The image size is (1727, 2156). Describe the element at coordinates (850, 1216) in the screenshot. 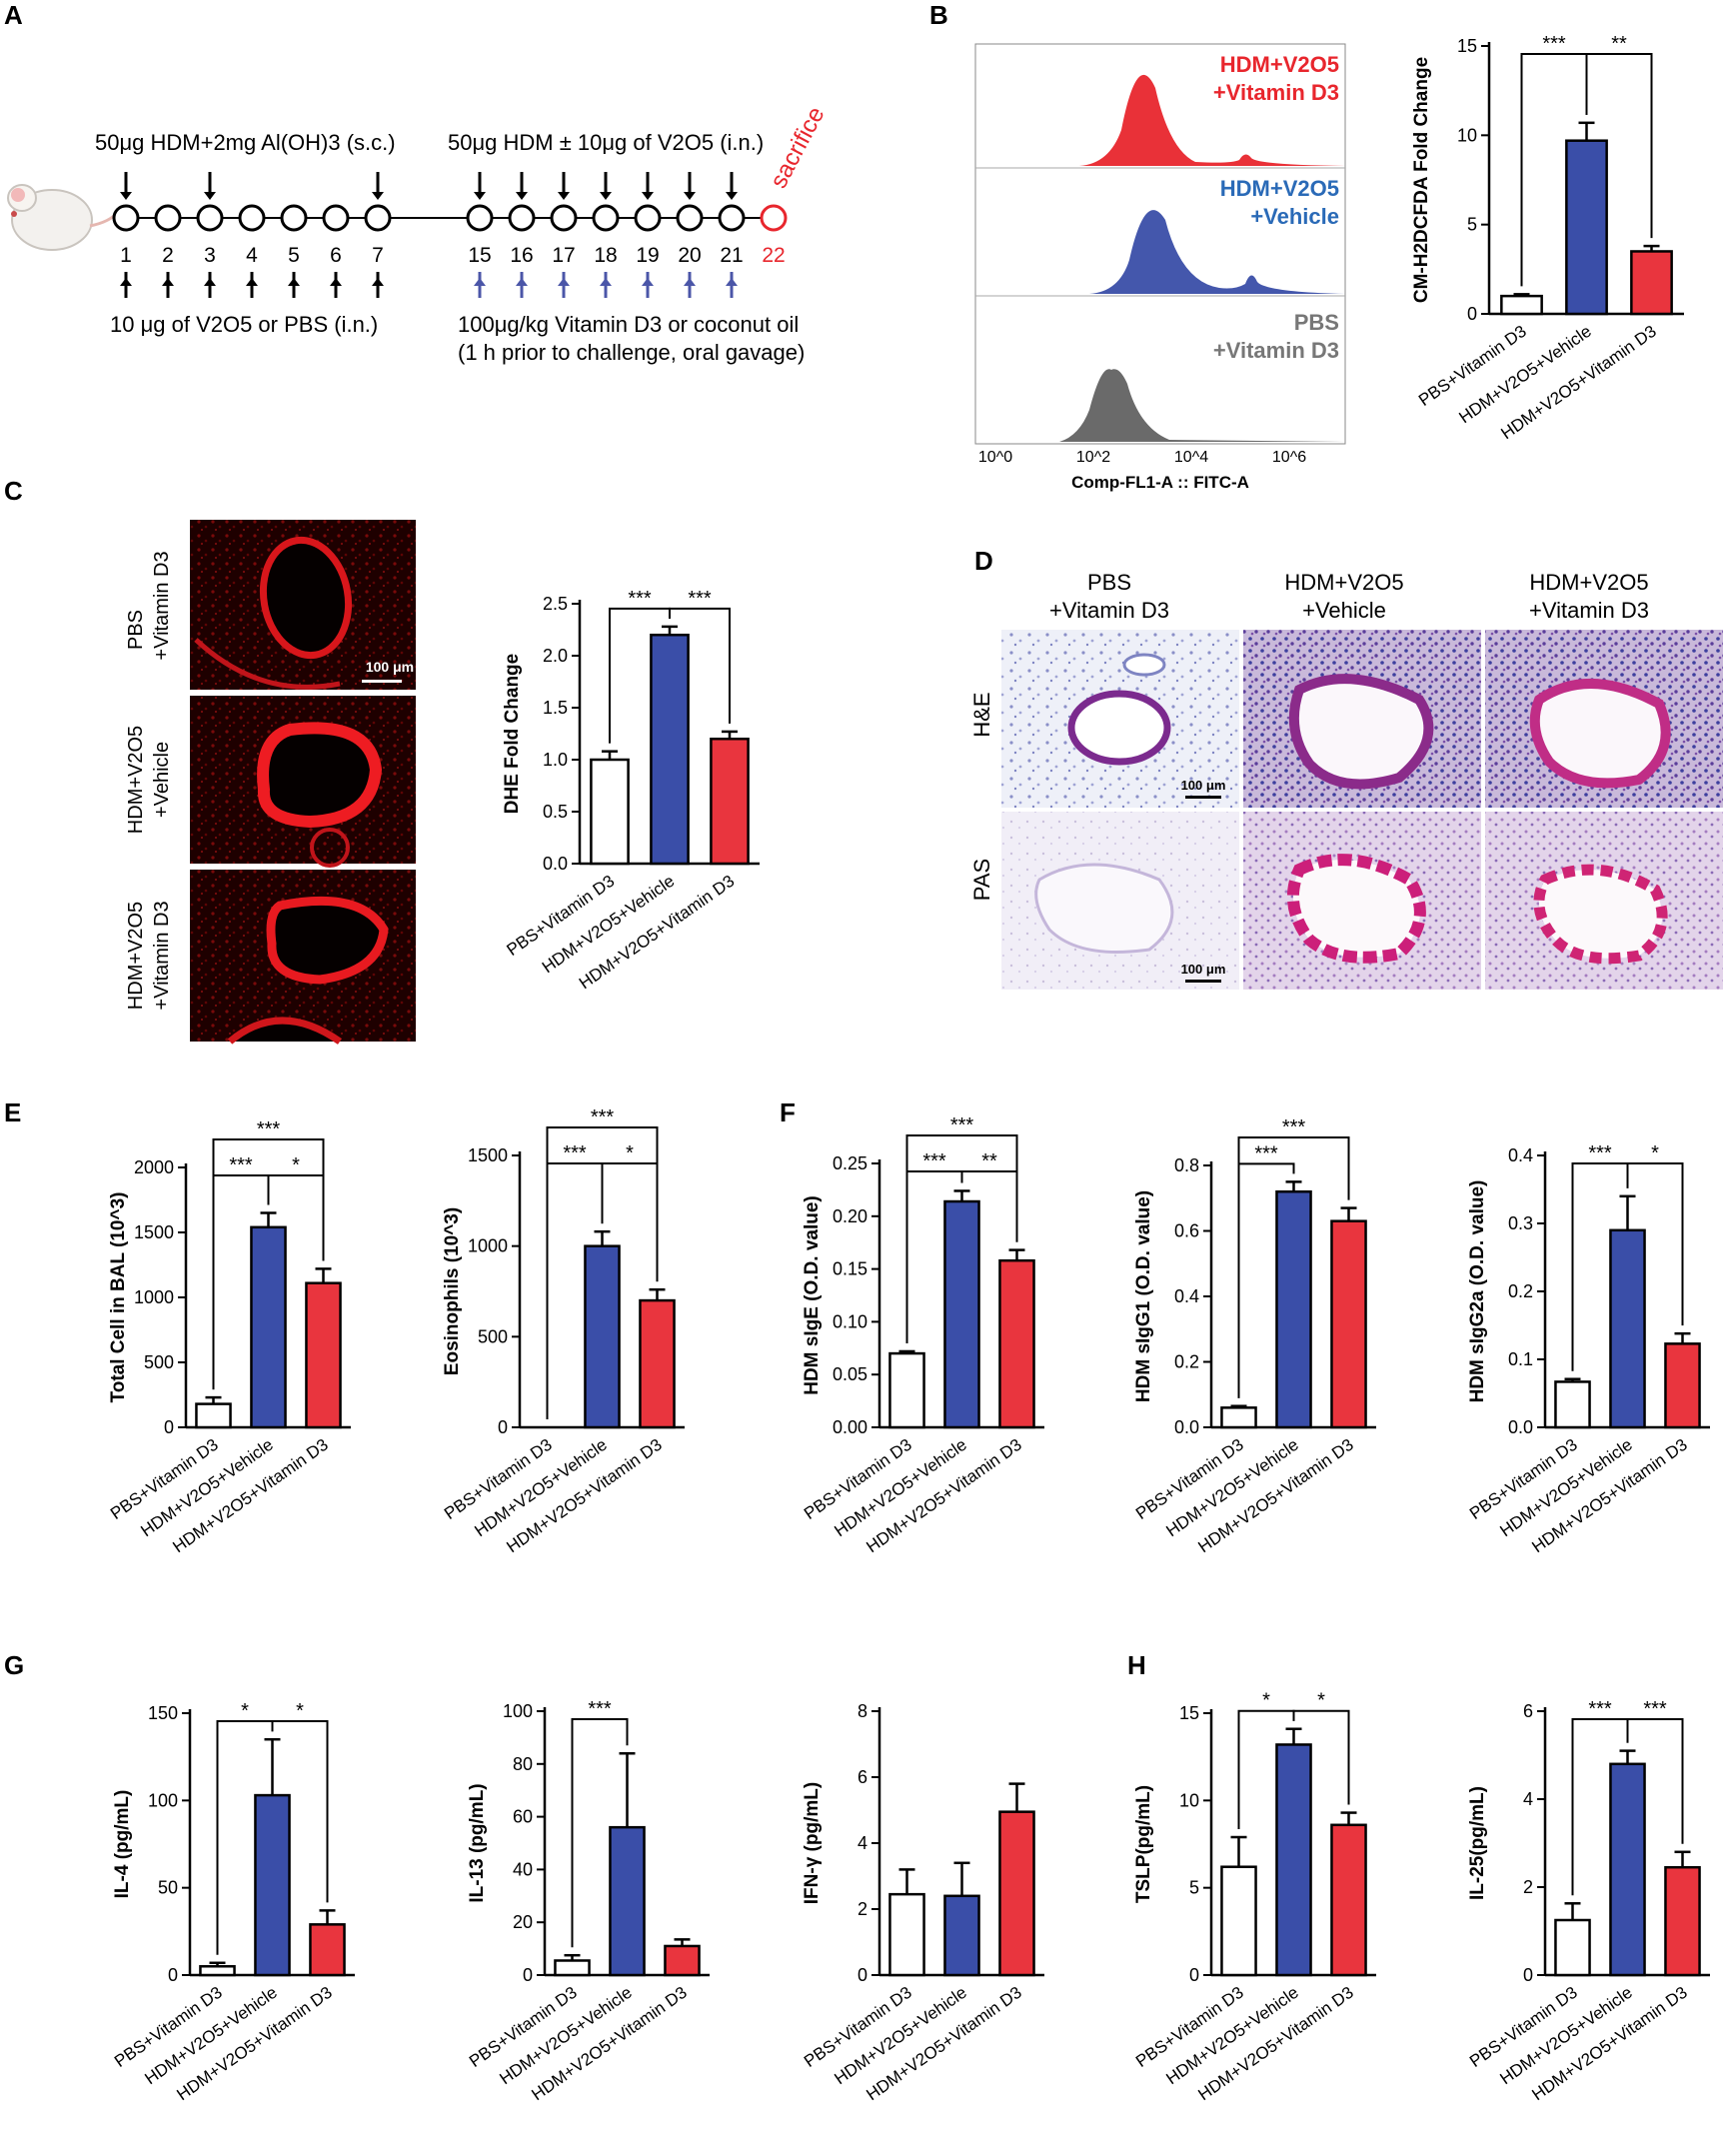

I see `y-tick-label: 0.20` at that location.